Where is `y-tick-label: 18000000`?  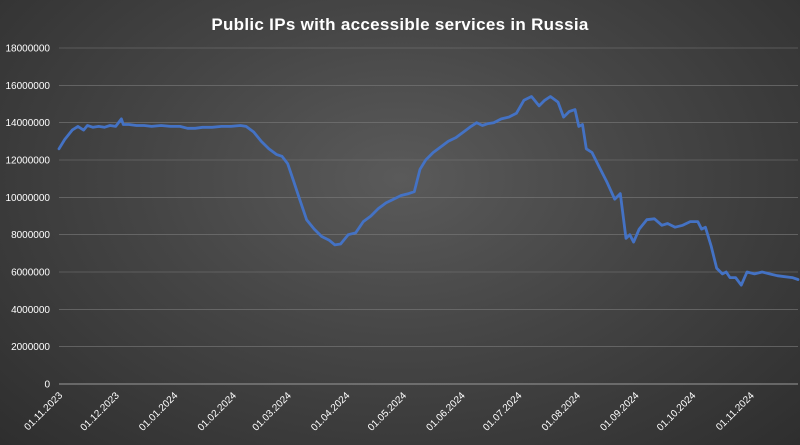 y-tick-label: 18000000 is located at coordinates (28, 49).